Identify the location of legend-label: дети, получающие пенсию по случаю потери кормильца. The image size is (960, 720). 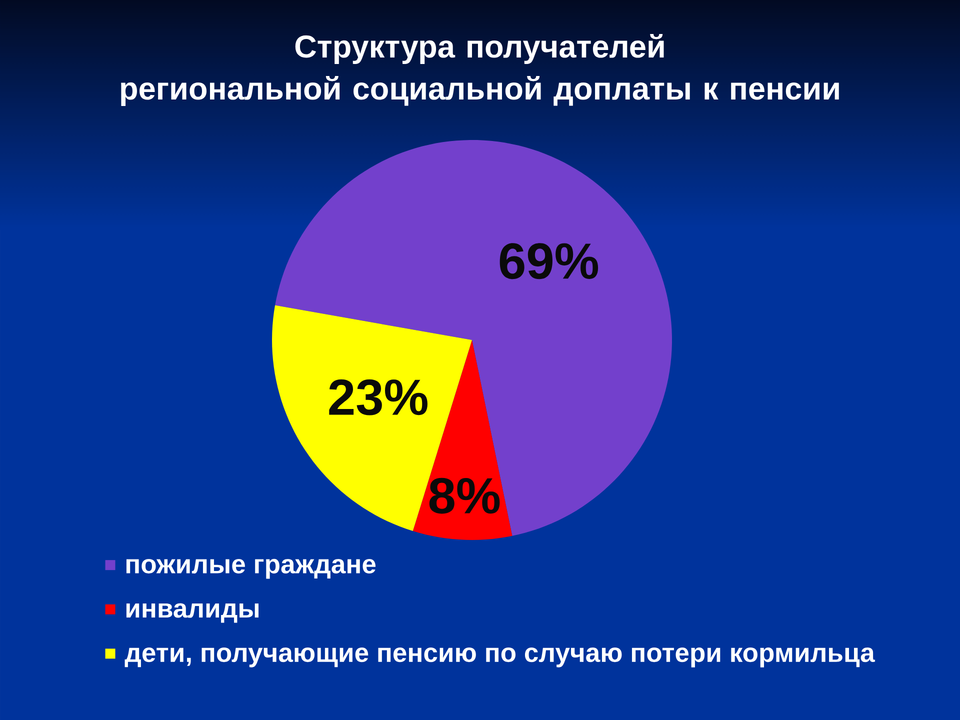
(500, 658).